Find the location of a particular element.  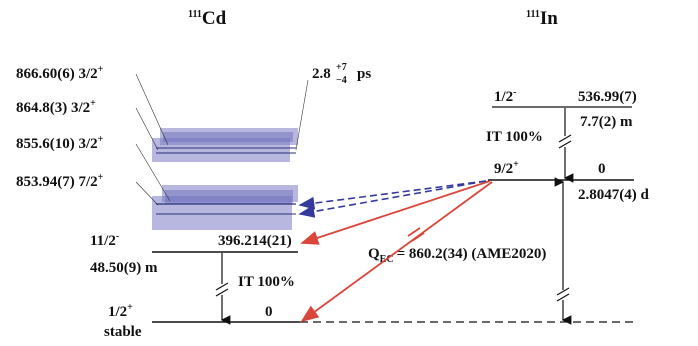

in-heading: 111In is located at coordinates (542, 18).